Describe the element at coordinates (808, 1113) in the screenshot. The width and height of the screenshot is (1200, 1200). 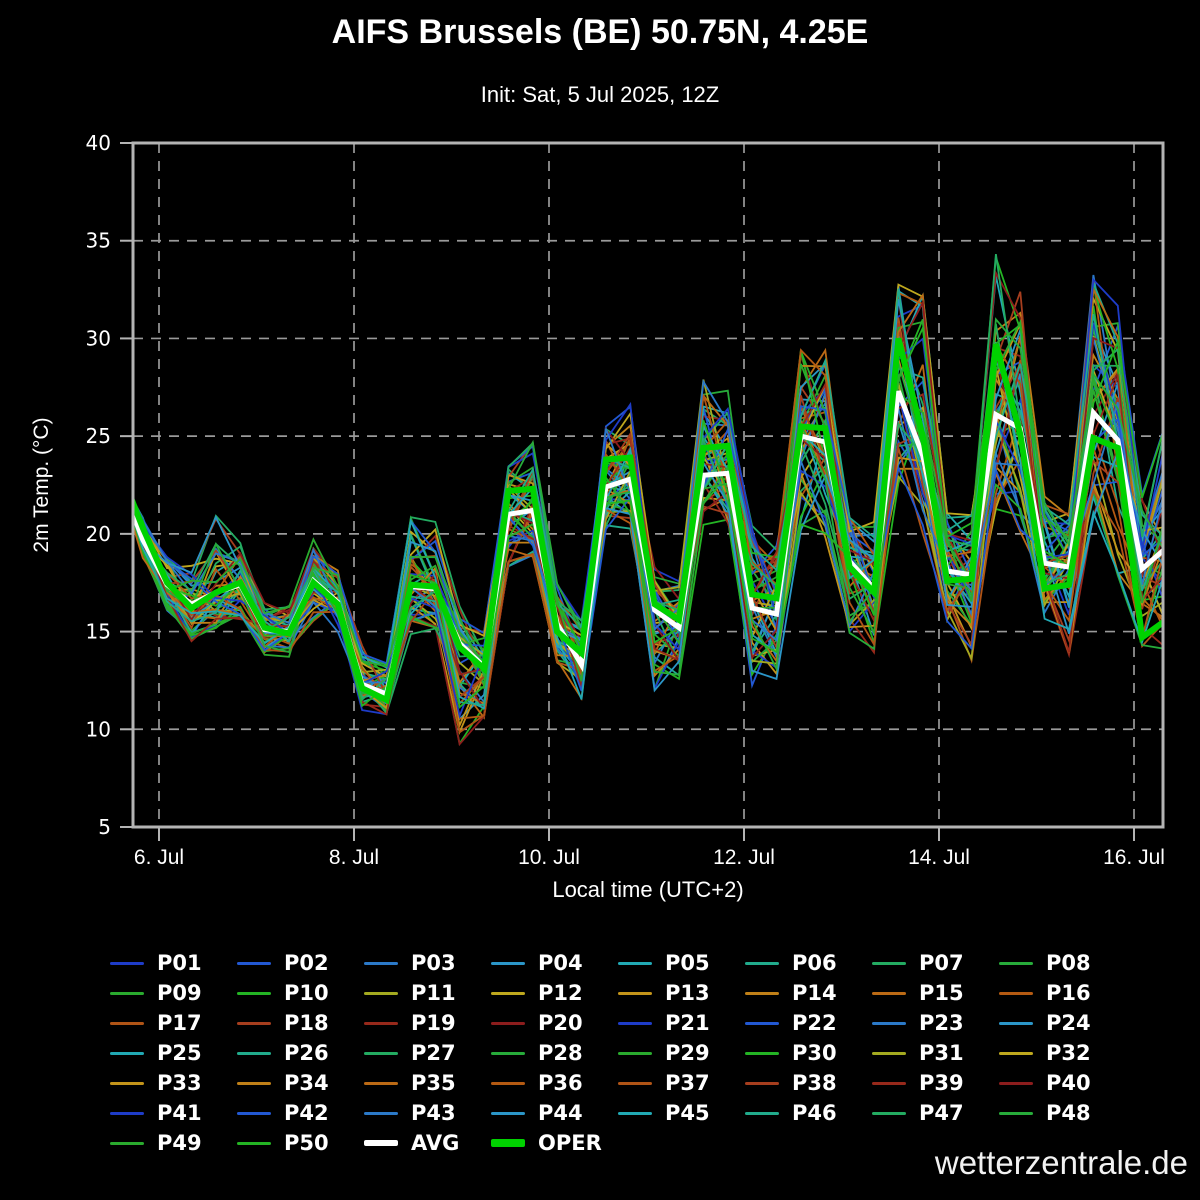
I see `legend-item-p46: P46` at that location.